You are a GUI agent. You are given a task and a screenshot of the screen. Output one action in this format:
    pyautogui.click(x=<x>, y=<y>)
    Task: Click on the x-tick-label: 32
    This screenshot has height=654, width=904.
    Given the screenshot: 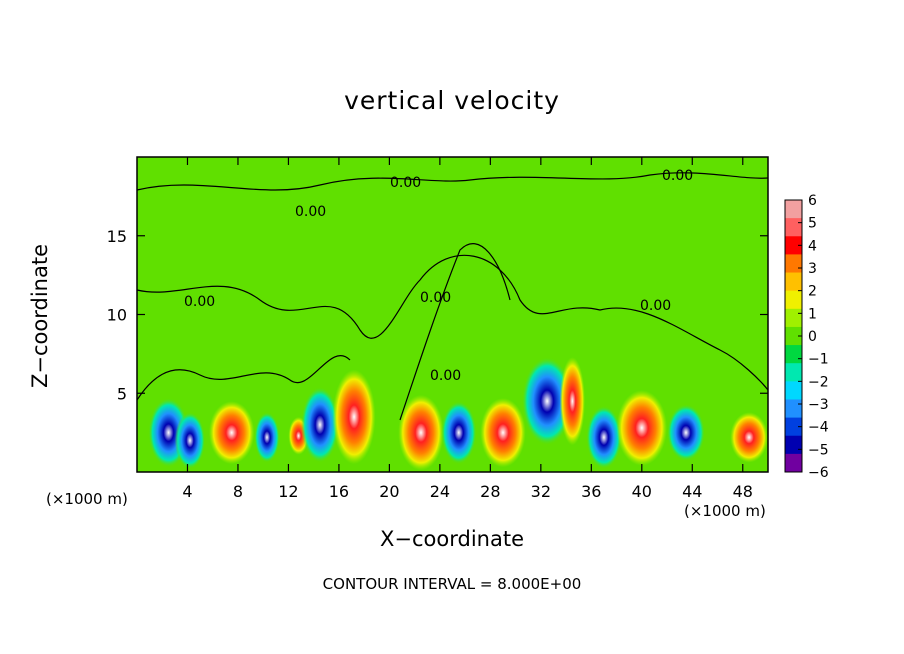 What is the action you would take?
    pyautogui.click(x=541, y=491)
    